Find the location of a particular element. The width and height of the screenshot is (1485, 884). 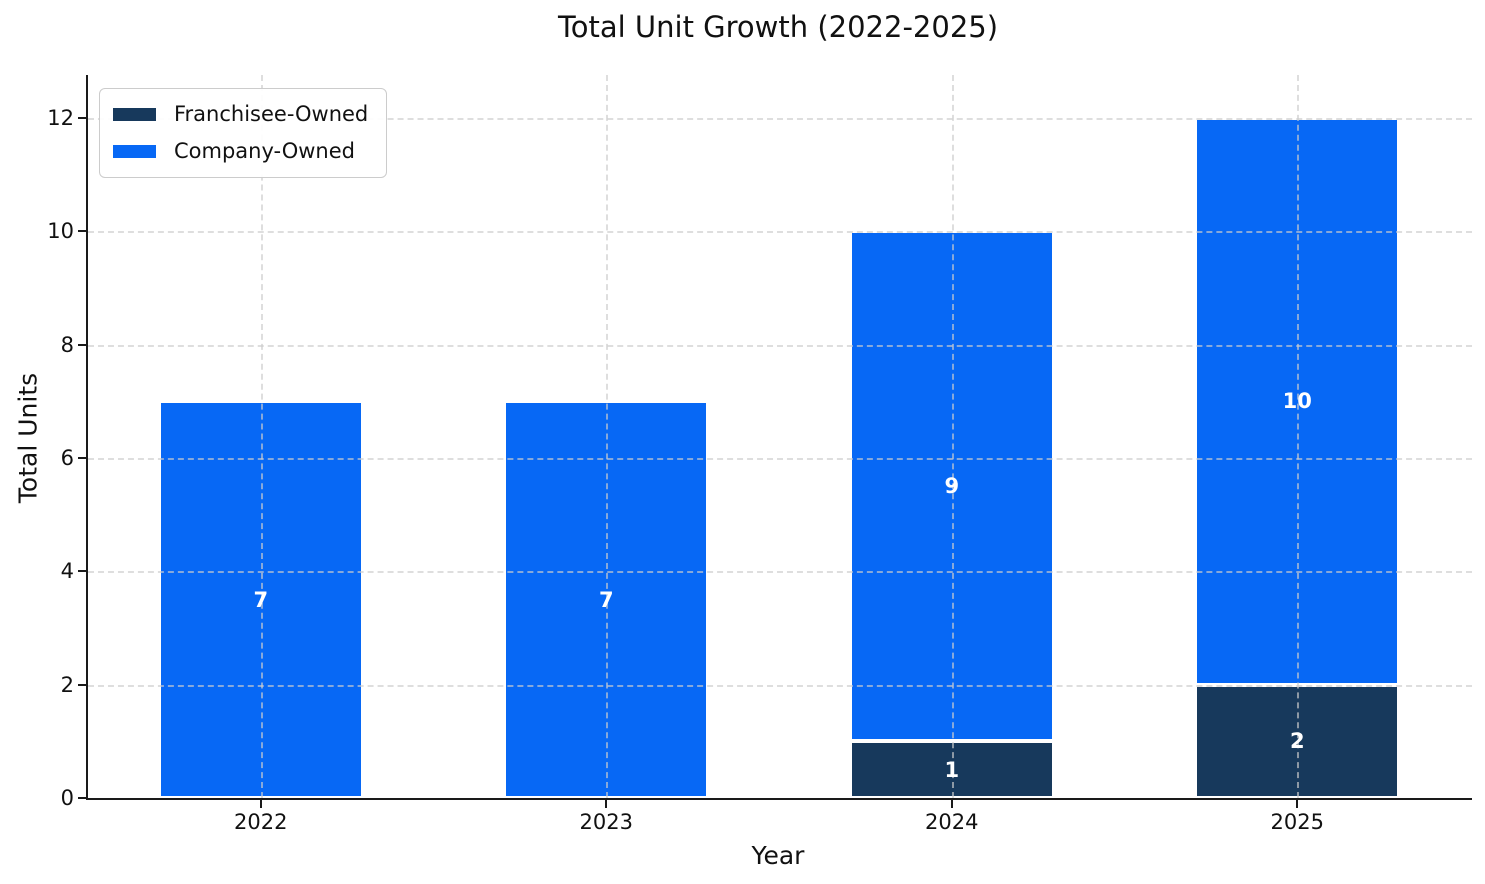

legend-label-company-owned: Company-Owned is located at coordinates (264, 151).